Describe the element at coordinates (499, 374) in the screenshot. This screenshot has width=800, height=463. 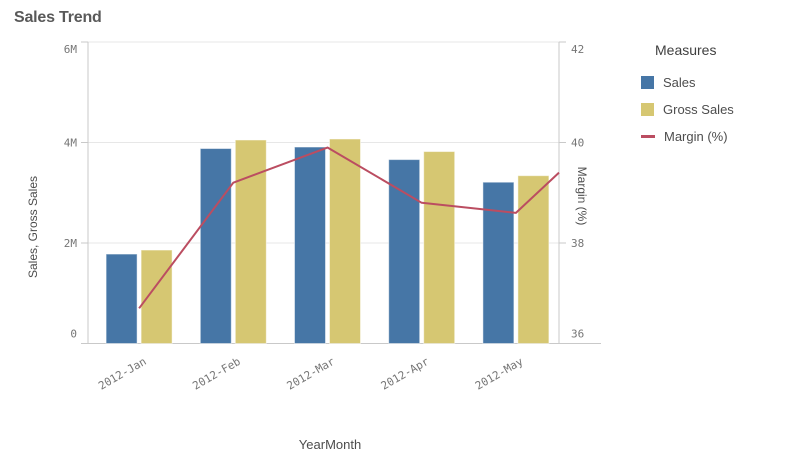
I see `x-axis-category-label-2012-may: 2012-May` at that location.